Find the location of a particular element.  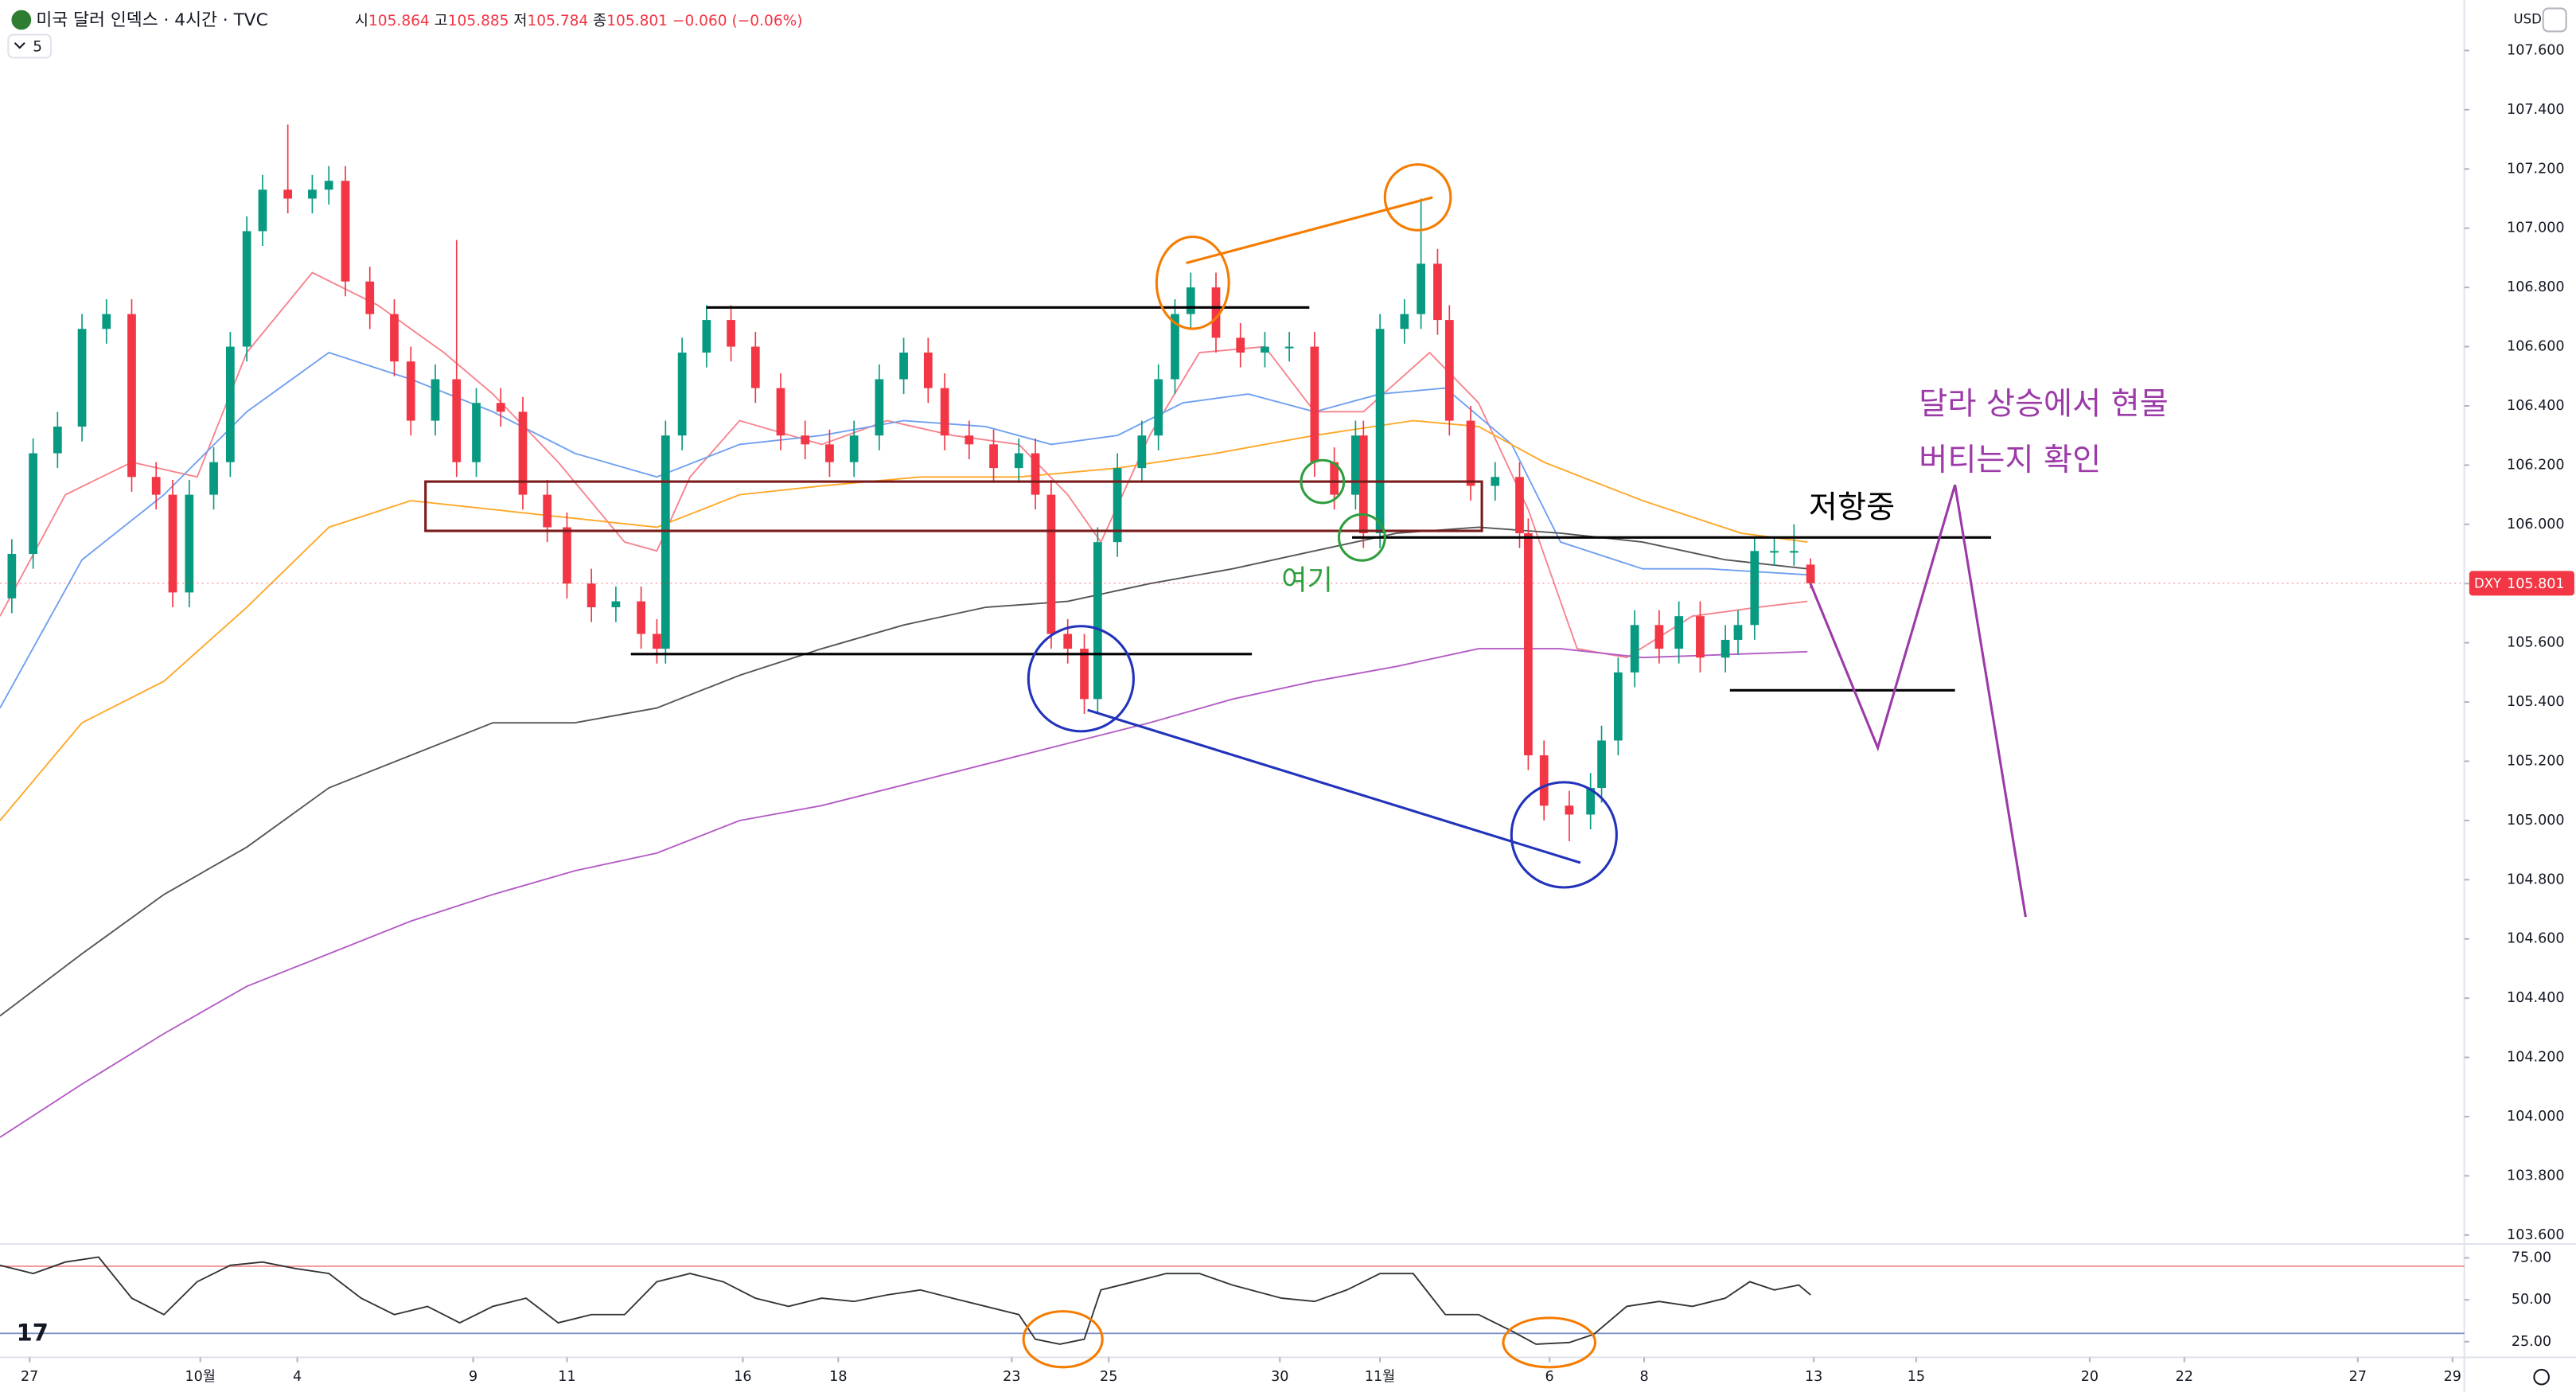

x-tick-label: 11월 is located at coordinates (1380, 1377).